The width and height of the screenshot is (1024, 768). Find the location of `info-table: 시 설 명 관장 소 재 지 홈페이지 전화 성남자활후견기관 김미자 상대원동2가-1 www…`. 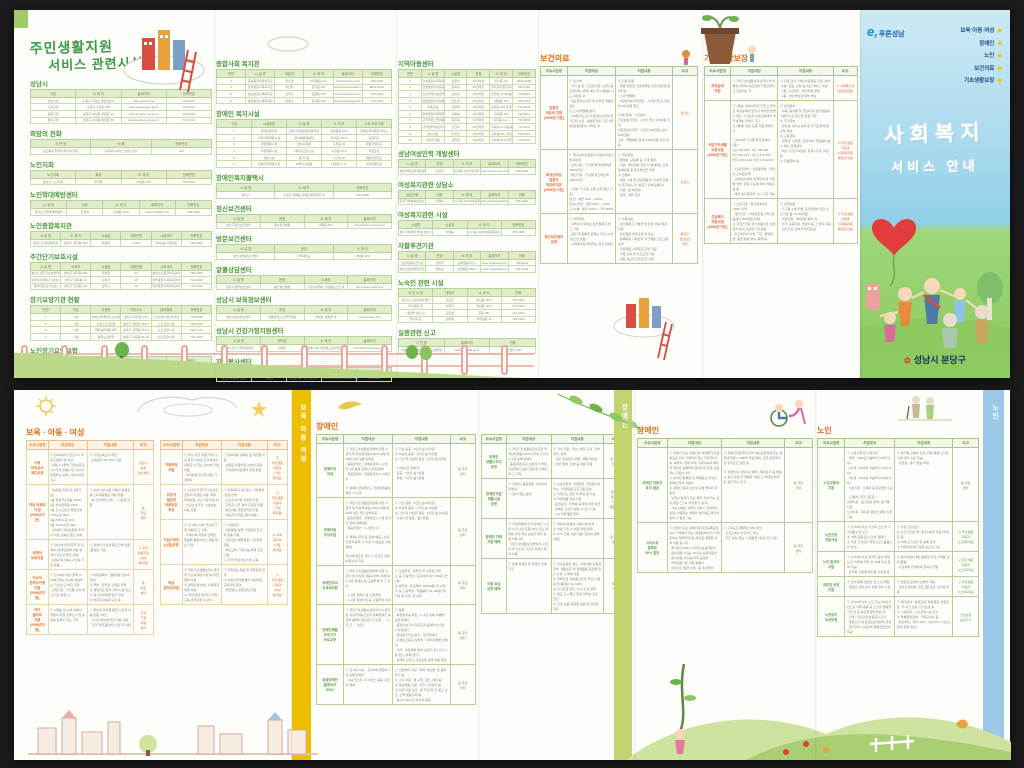

info-table: 시 설 명 관장 소 재 지 홈페이지 전화 성남자활후견기관 김미자 상대원동2가-1 www… is located at coordinates (467, 261).